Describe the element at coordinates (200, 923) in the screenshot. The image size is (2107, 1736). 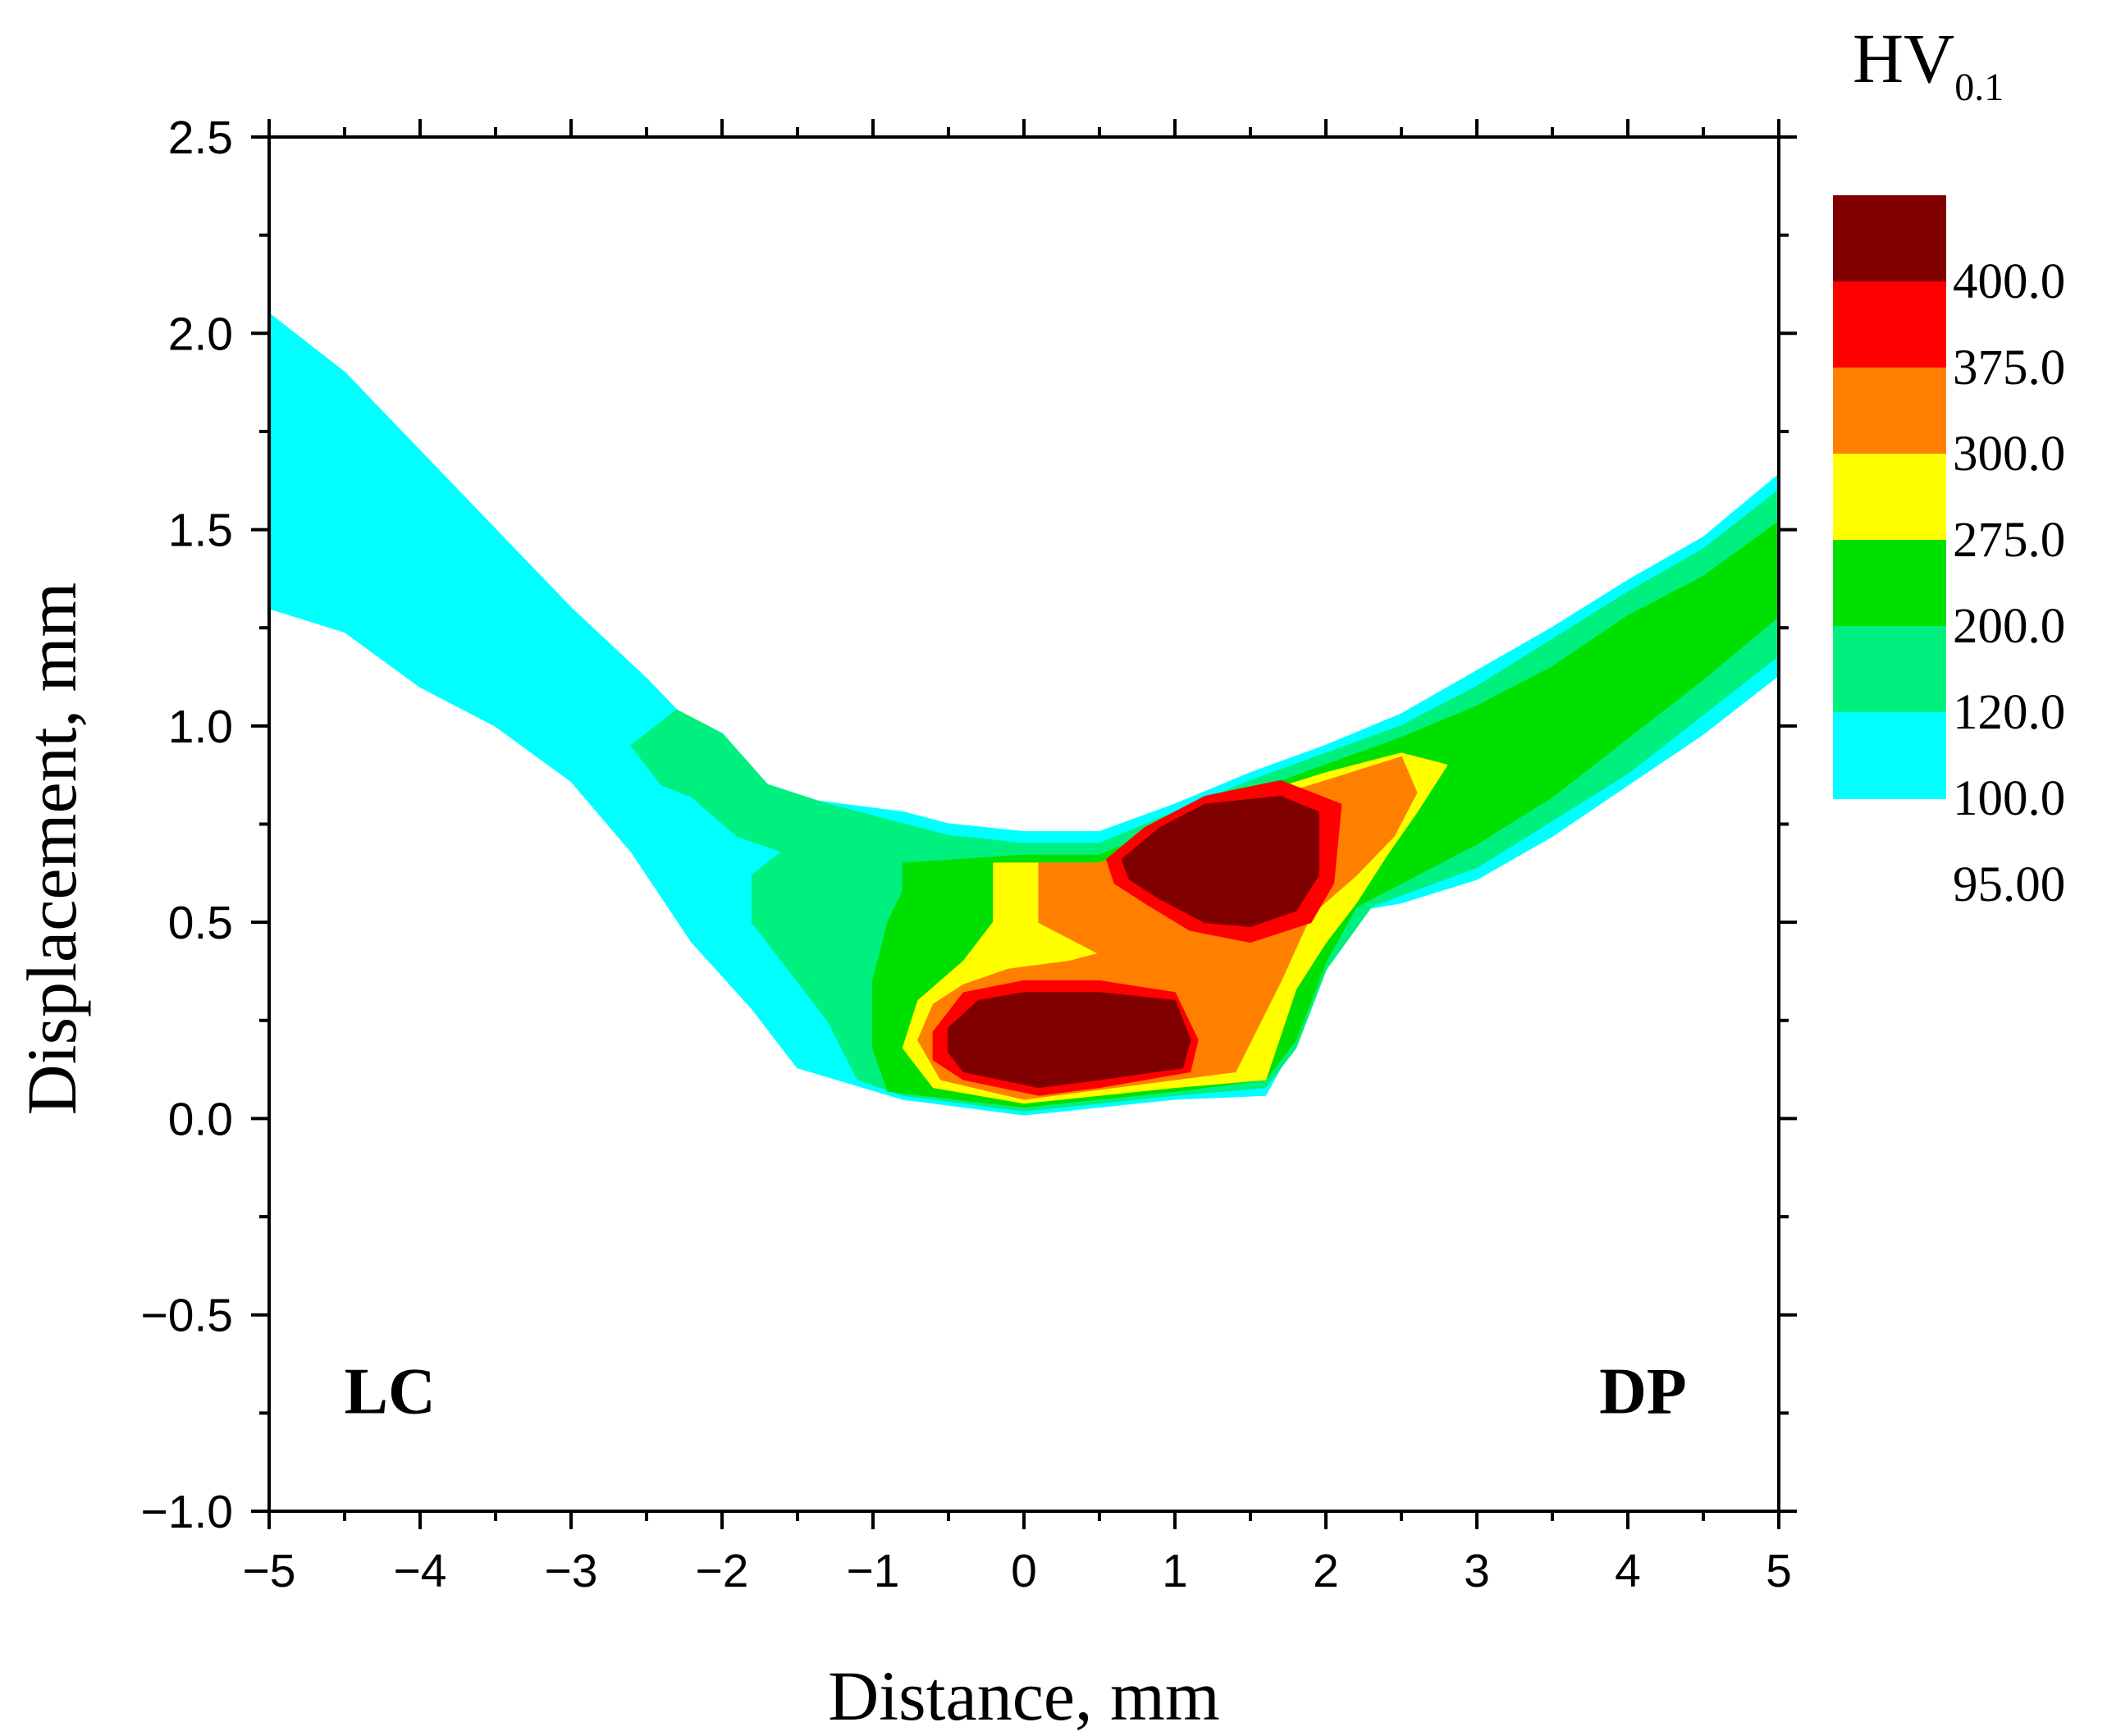
I see `y-tick-label: 0.5` at that location.